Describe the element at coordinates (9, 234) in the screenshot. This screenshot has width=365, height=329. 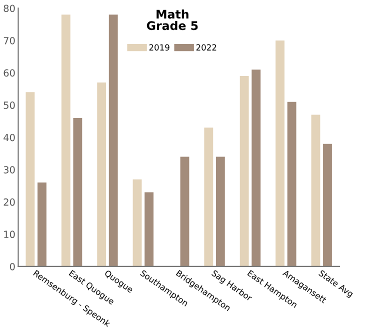
I see `y-tick-label: 10` at that location.